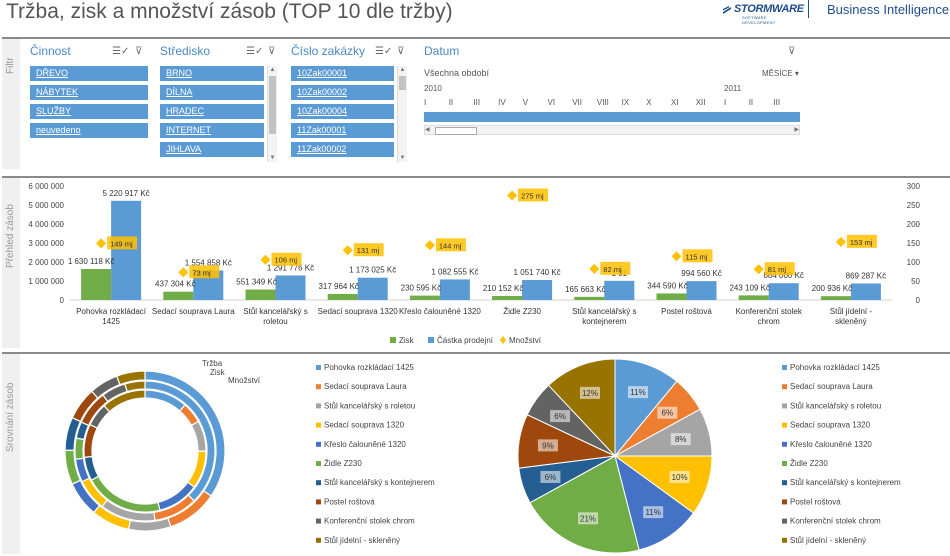 This screenshot has width=950, height=556. Describe the element at coordinates (358, 311) in the screenshot. I see `x-tick-label: Sedací souprava 1320` at that location.